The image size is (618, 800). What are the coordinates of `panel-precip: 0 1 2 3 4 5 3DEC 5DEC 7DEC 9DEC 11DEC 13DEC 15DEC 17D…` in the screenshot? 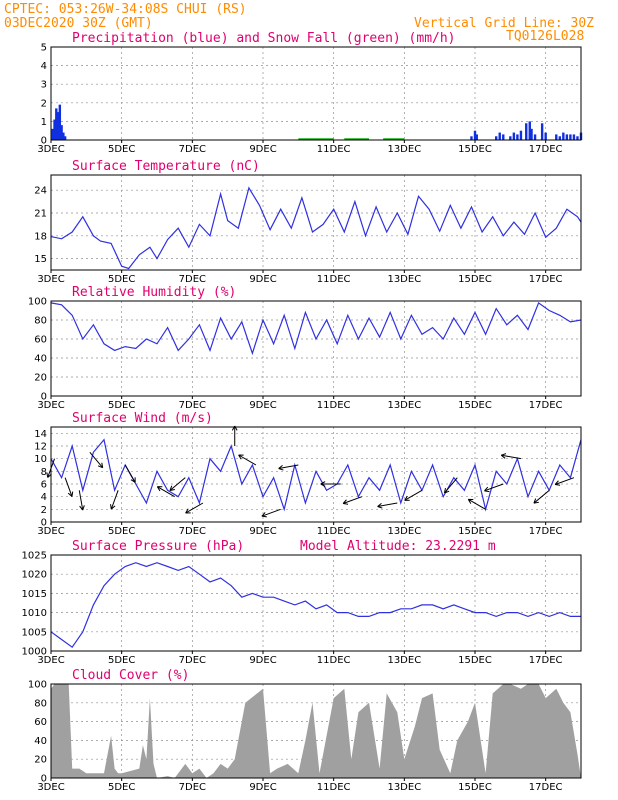 It's located at (310, 93).